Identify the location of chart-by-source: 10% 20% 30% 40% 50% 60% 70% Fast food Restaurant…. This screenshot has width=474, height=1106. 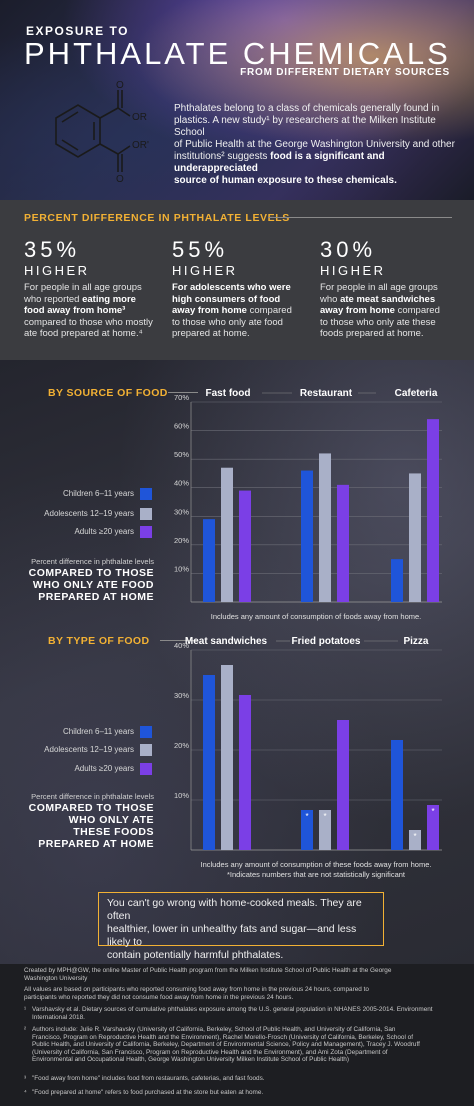
(308, 504).